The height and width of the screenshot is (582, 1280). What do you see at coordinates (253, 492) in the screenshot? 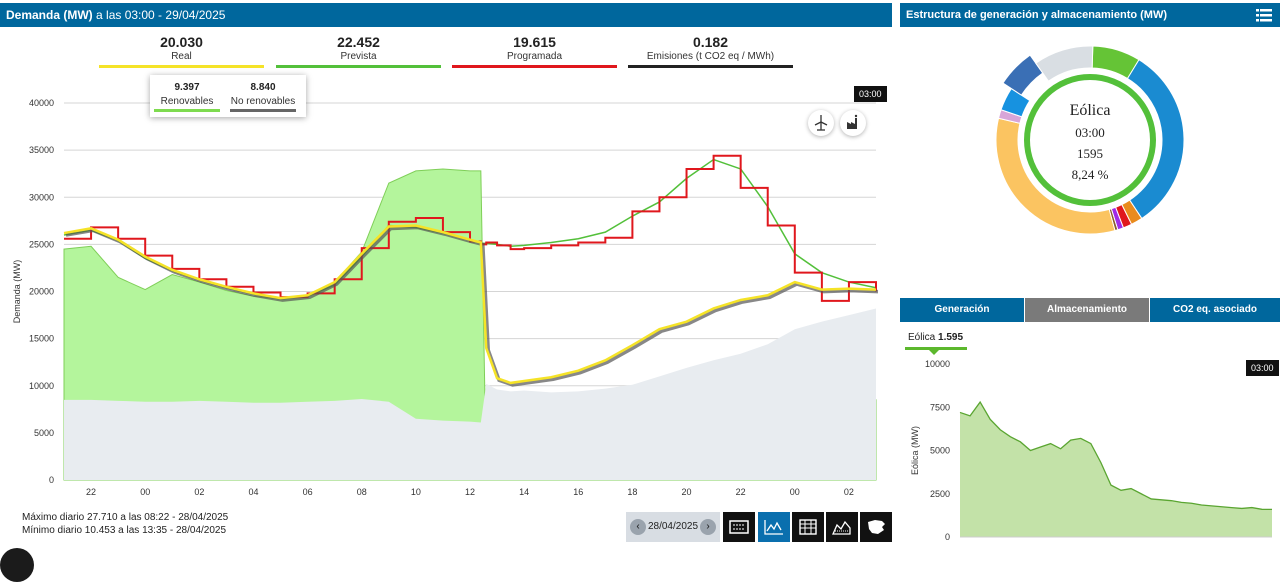
I see `x-tick-label: 04` at bounding box center [253, 492].